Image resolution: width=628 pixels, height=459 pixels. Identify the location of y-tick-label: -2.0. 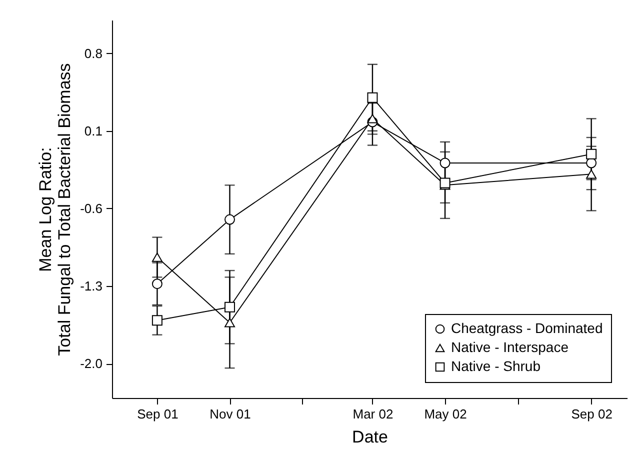
(91, 364).